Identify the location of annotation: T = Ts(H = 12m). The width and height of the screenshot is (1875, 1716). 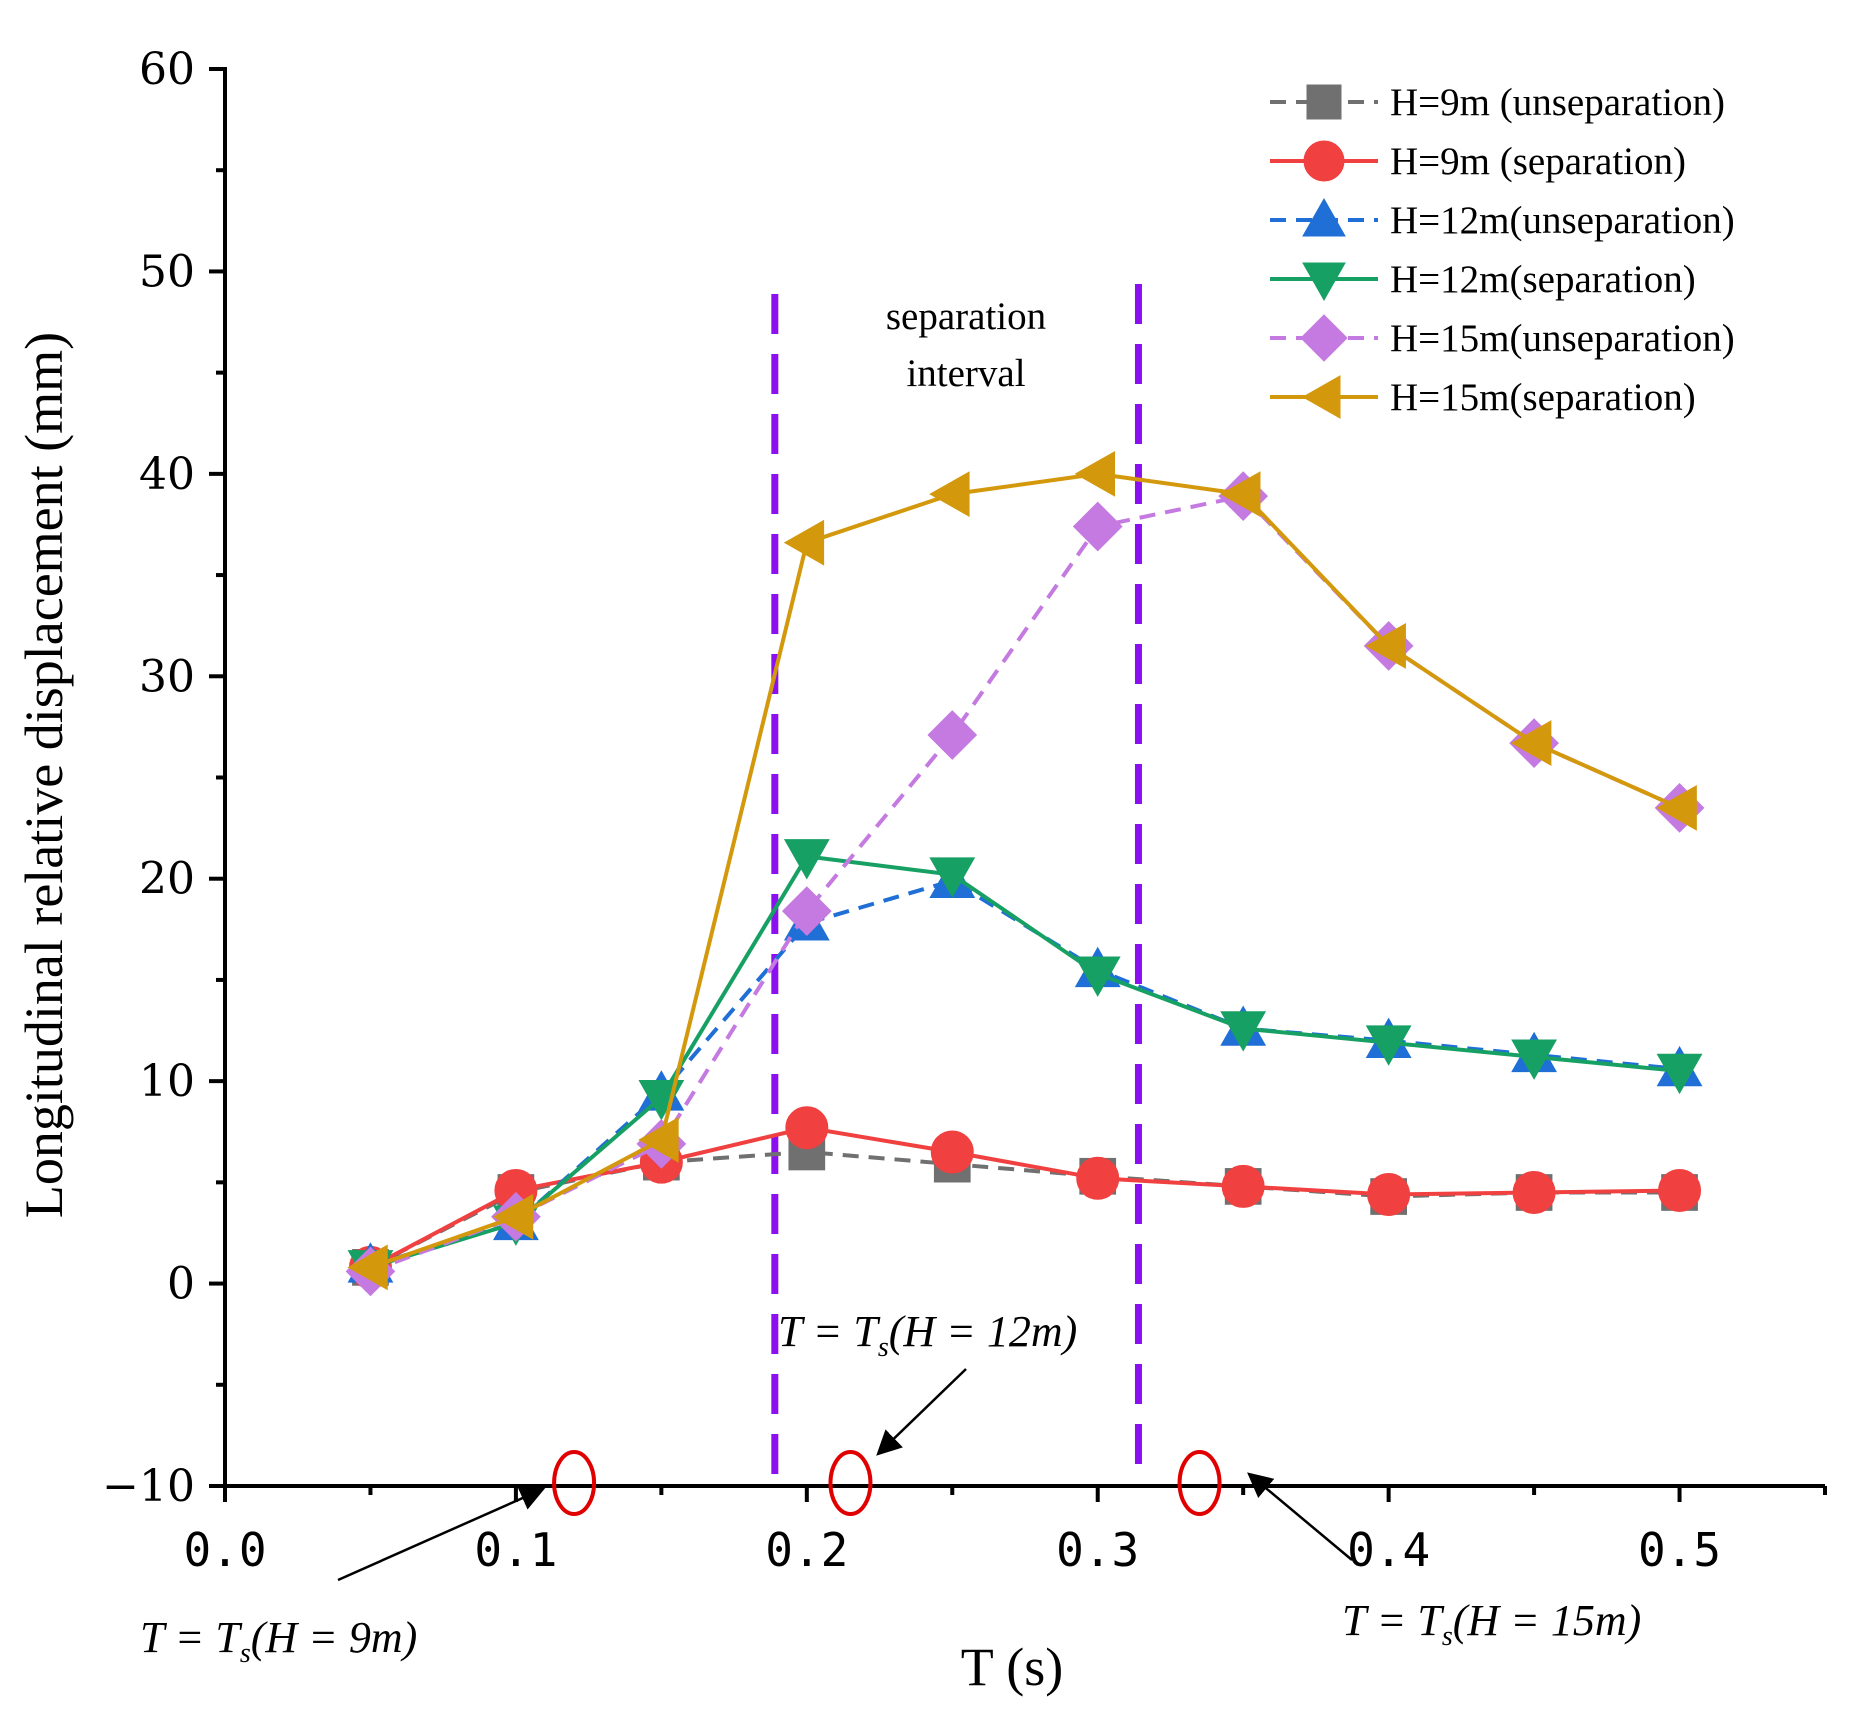
(927, 1411).